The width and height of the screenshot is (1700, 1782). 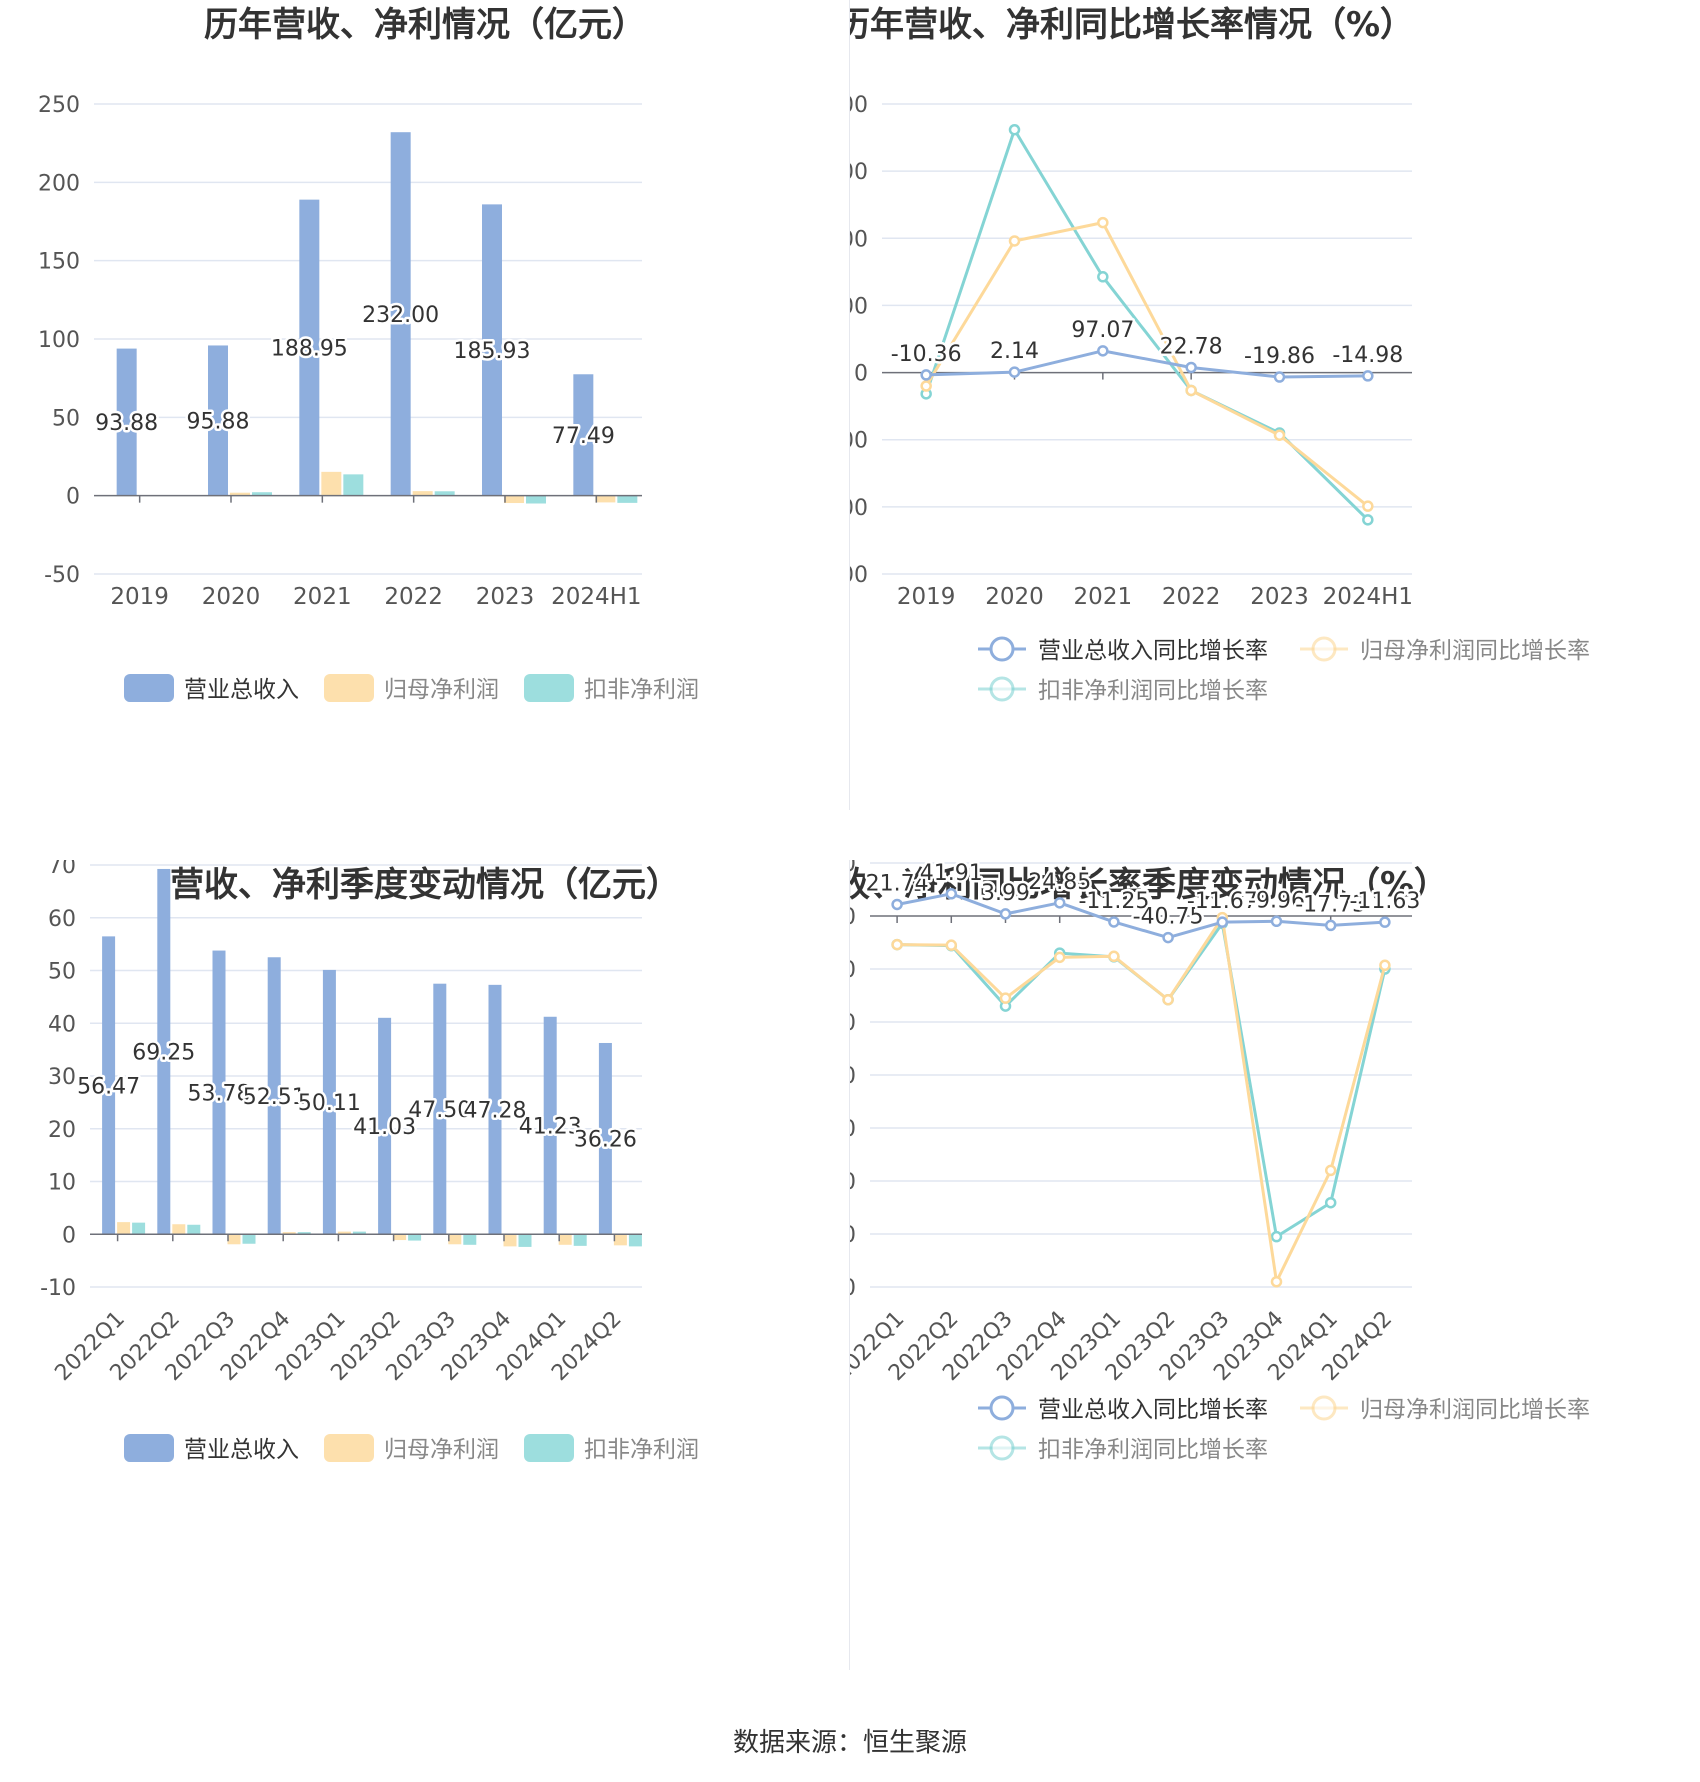 What do you see at coordinates (897, 883) in the screenshot?
I see `data-label: 21.74` at bounding box center [897, 883].